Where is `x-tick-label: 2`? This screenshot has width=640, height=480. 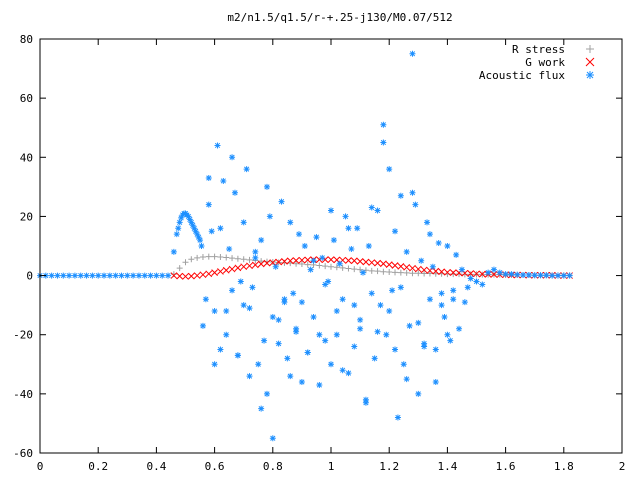
x-tick-label: 2 is located at coordinates (622, 466).